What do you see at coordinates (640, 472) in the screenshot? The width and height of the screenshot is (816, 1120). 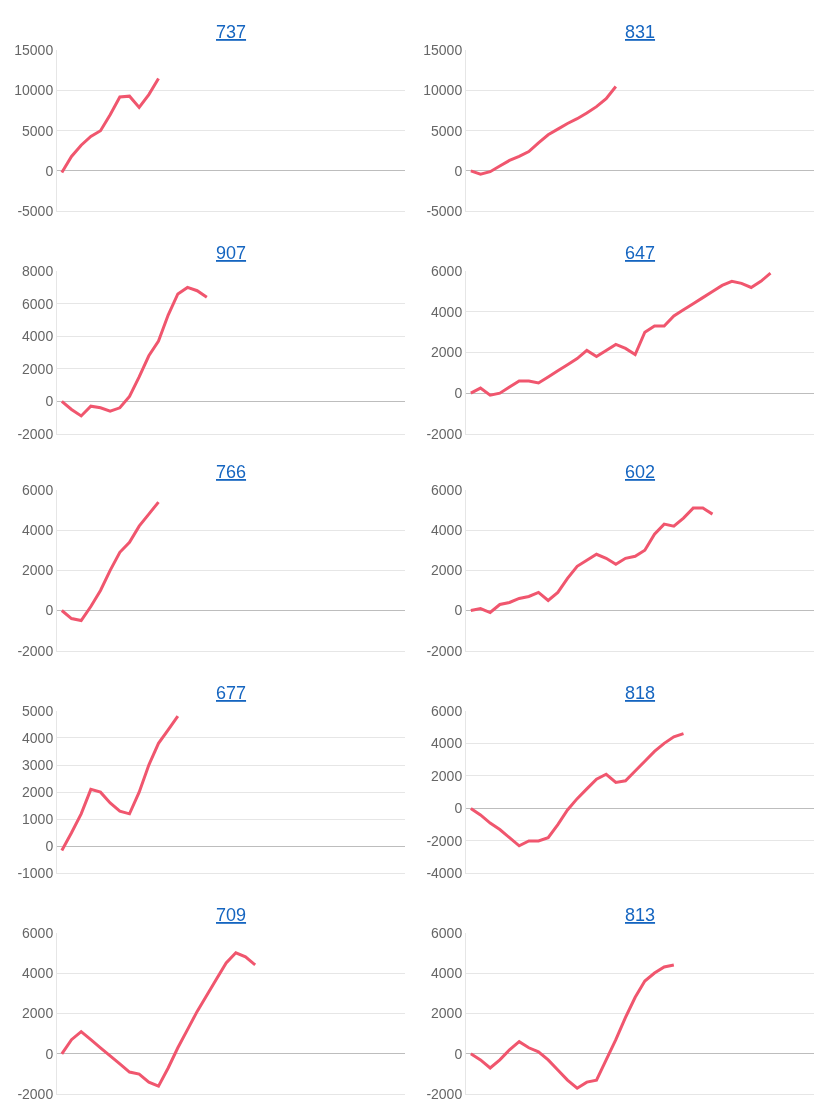 I see `chart-title: 602` at bounding box center [640, 472].